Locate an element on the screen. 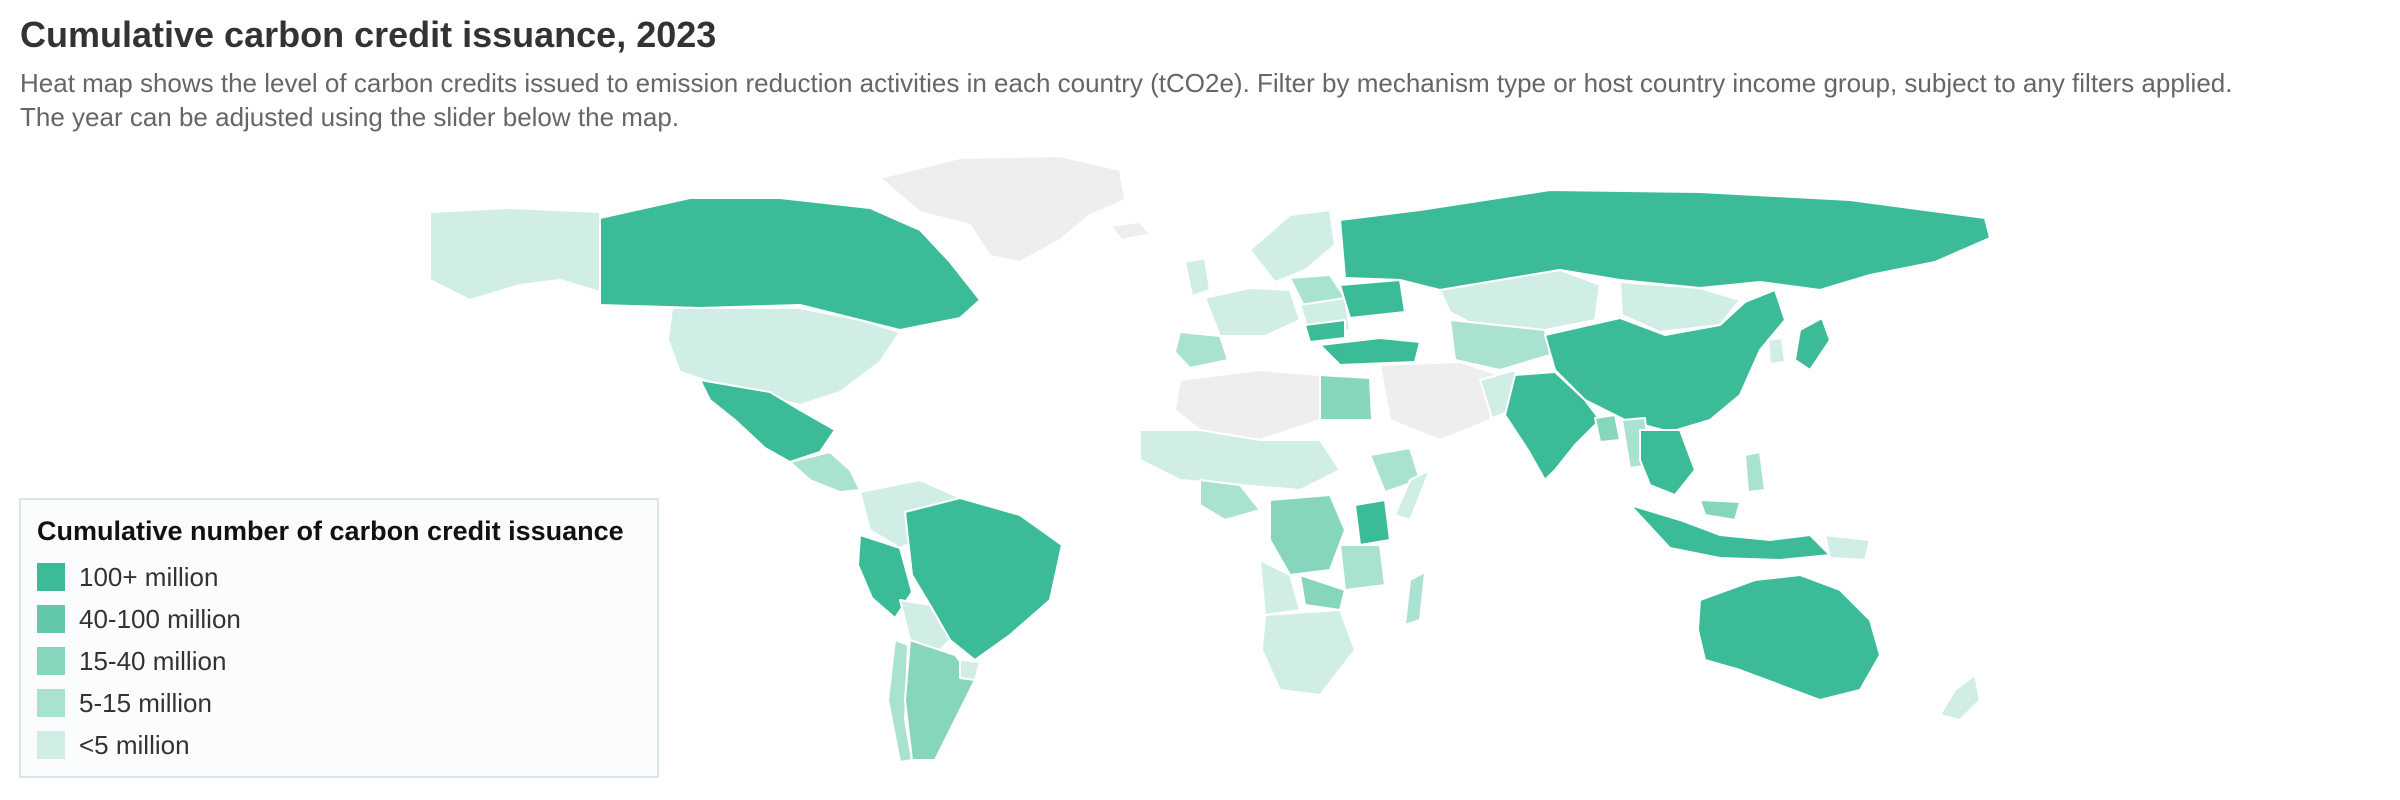 Image resolution: width=2400 pixels, height=800 pixels. country-somalia is located at coordinates (1412, 495).